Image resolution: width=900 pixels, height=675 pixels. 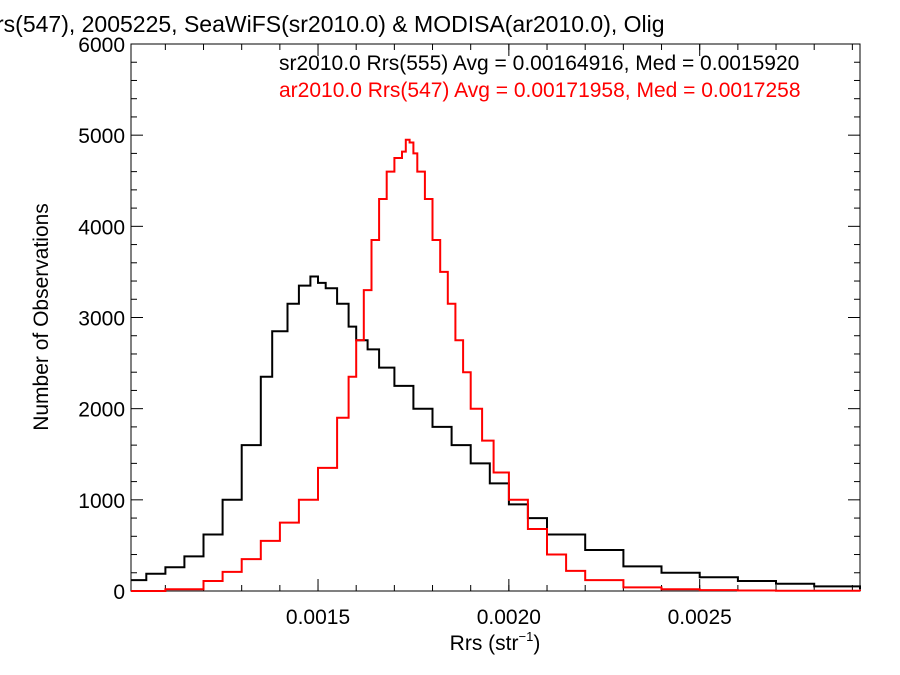 What do you see at coordinates (509, 617) in the screenshot?
I see `x-tick-label: 0.0020` at bounding box center [509, 617].